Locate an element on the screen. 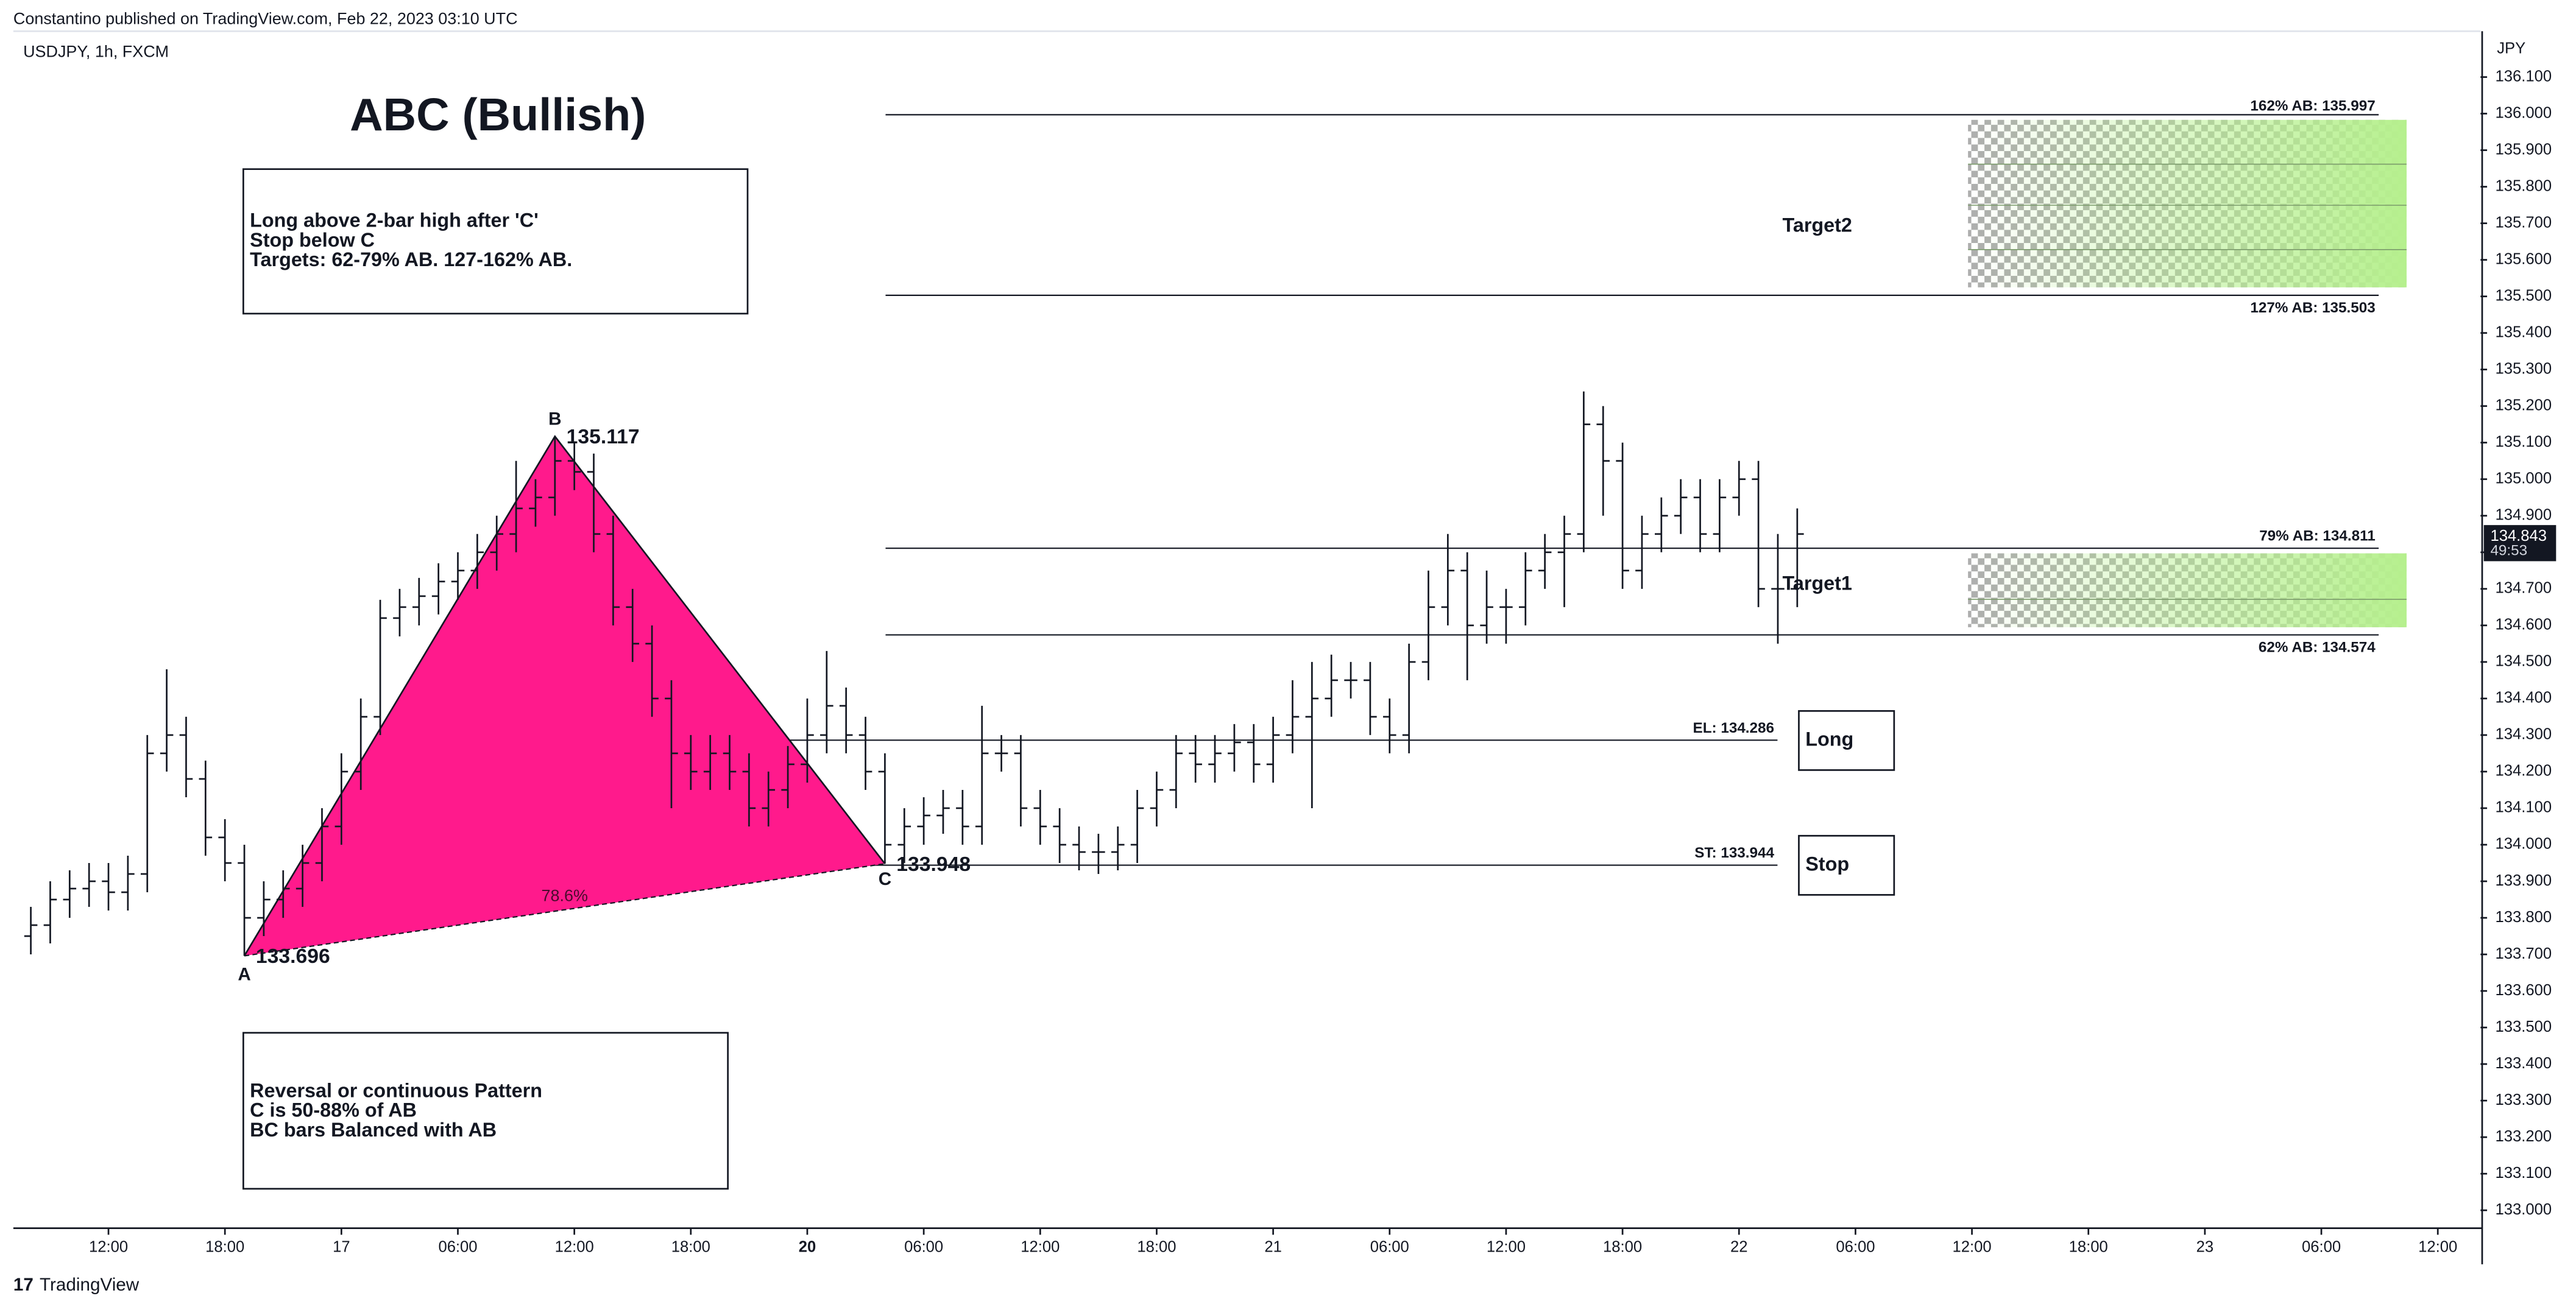 This screenshot has width=2576, height=1307. y-tick-label: 136.100 is located at coordinates (2524, 76).